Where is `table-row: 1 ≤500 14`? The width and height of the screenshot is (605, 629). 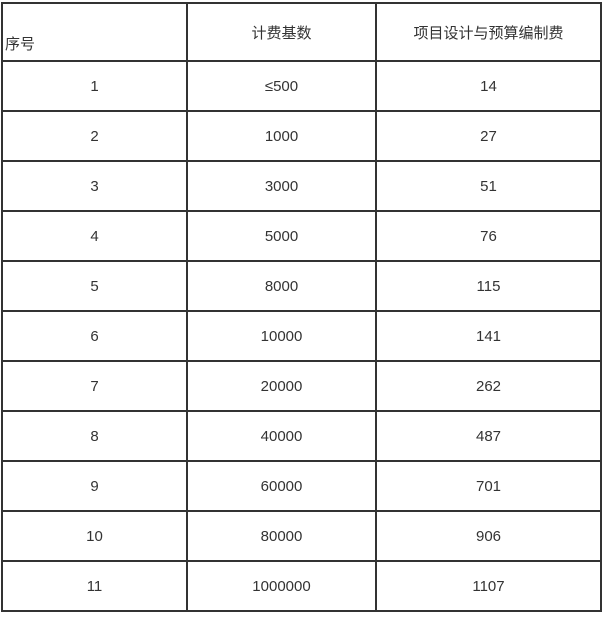 table-row: 1 ≤500 14 is located at coordinates (301, 86).